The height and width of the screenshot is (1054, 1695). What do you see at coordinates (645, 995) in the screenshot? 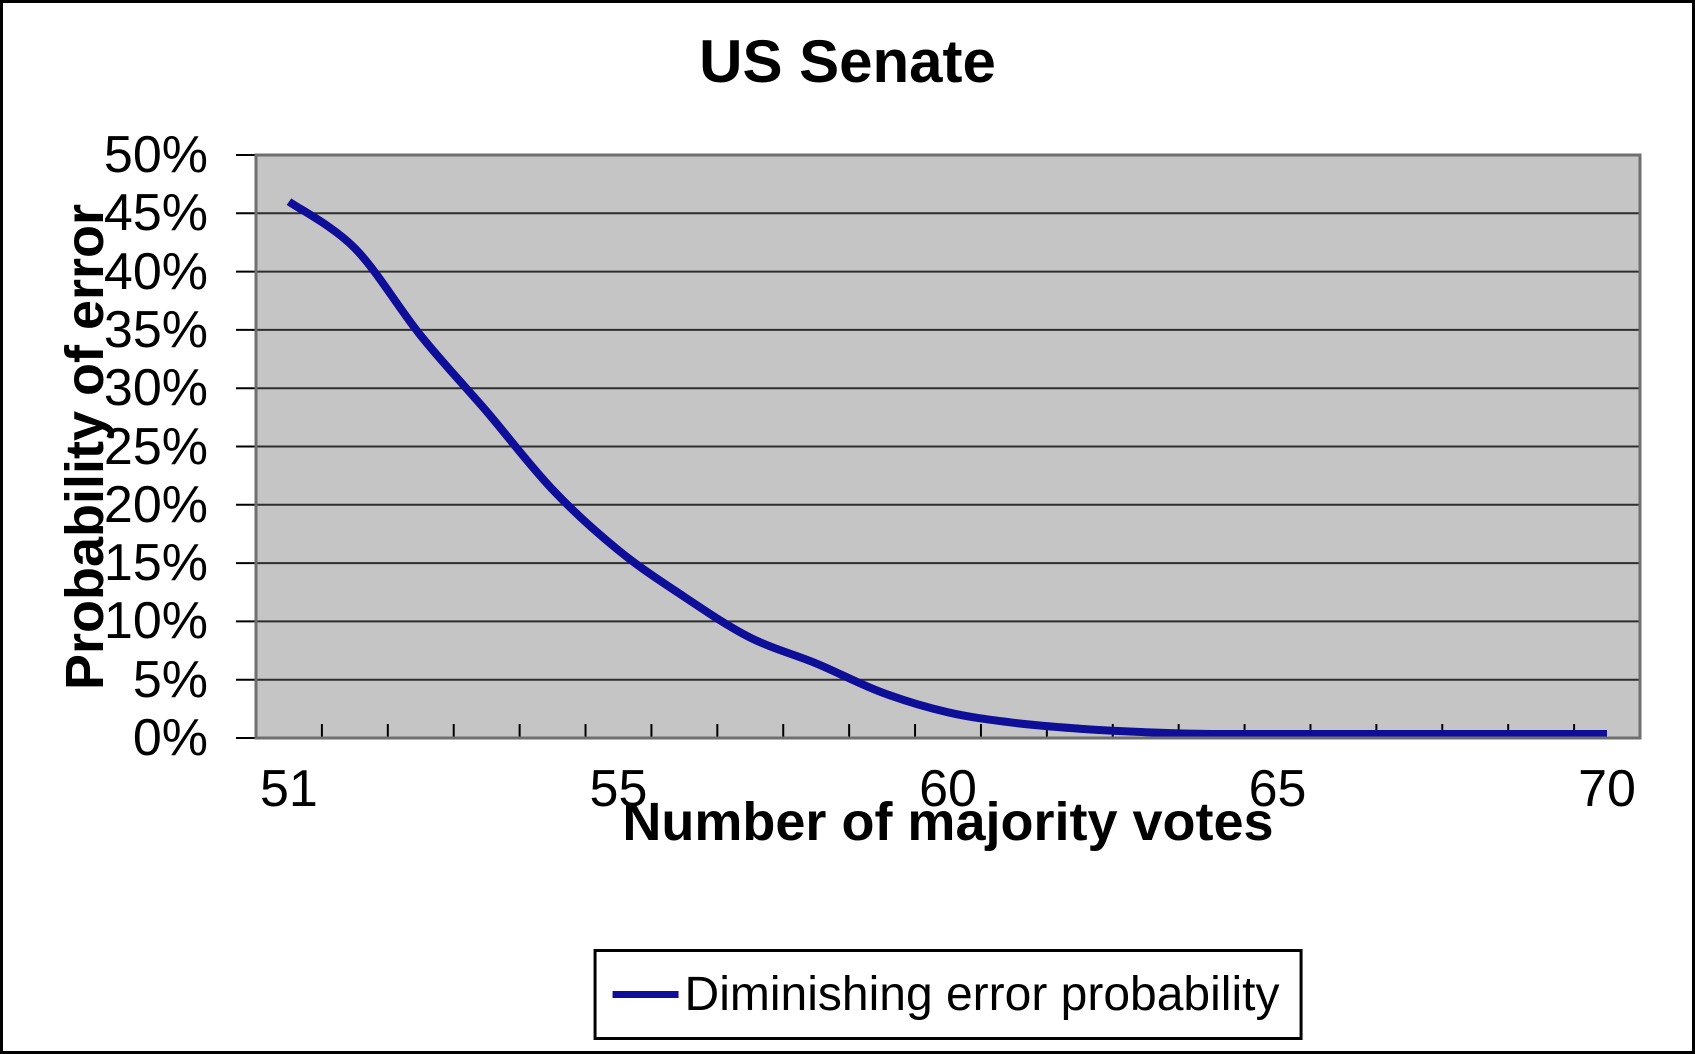
I see `legend-line-swatch` at bounding box center [645, 995].